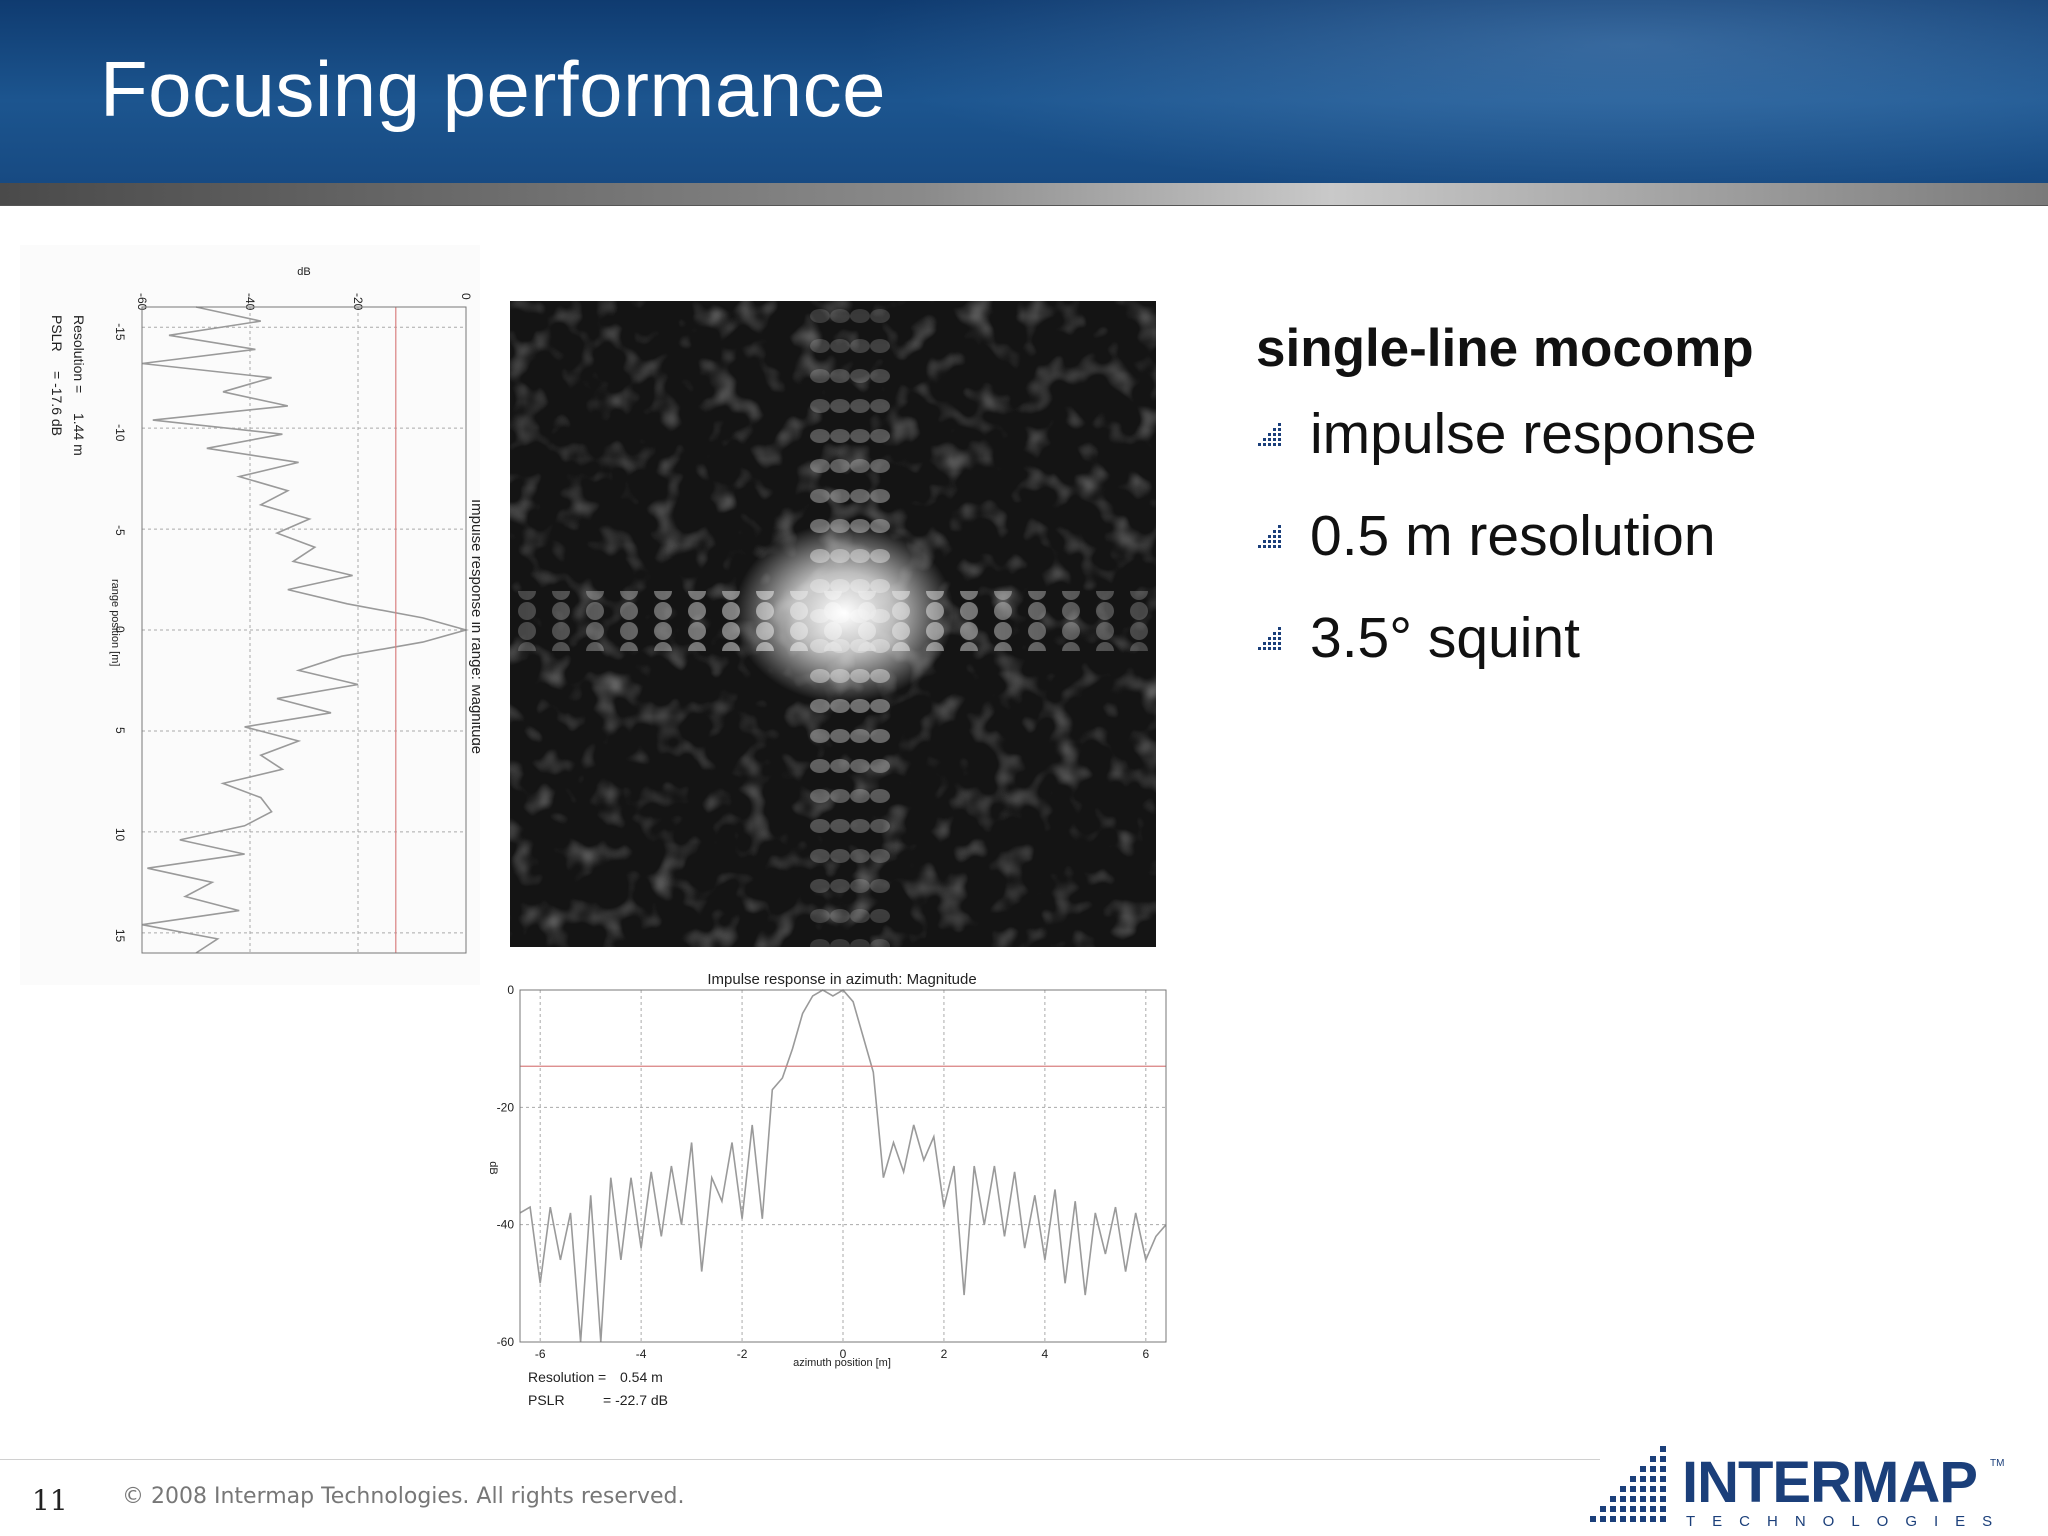  What do you see at coordinates (1445, 638) in the screenshot?
I see `bullet-text: 3.5° squint` at bounding box center [1445, 638].